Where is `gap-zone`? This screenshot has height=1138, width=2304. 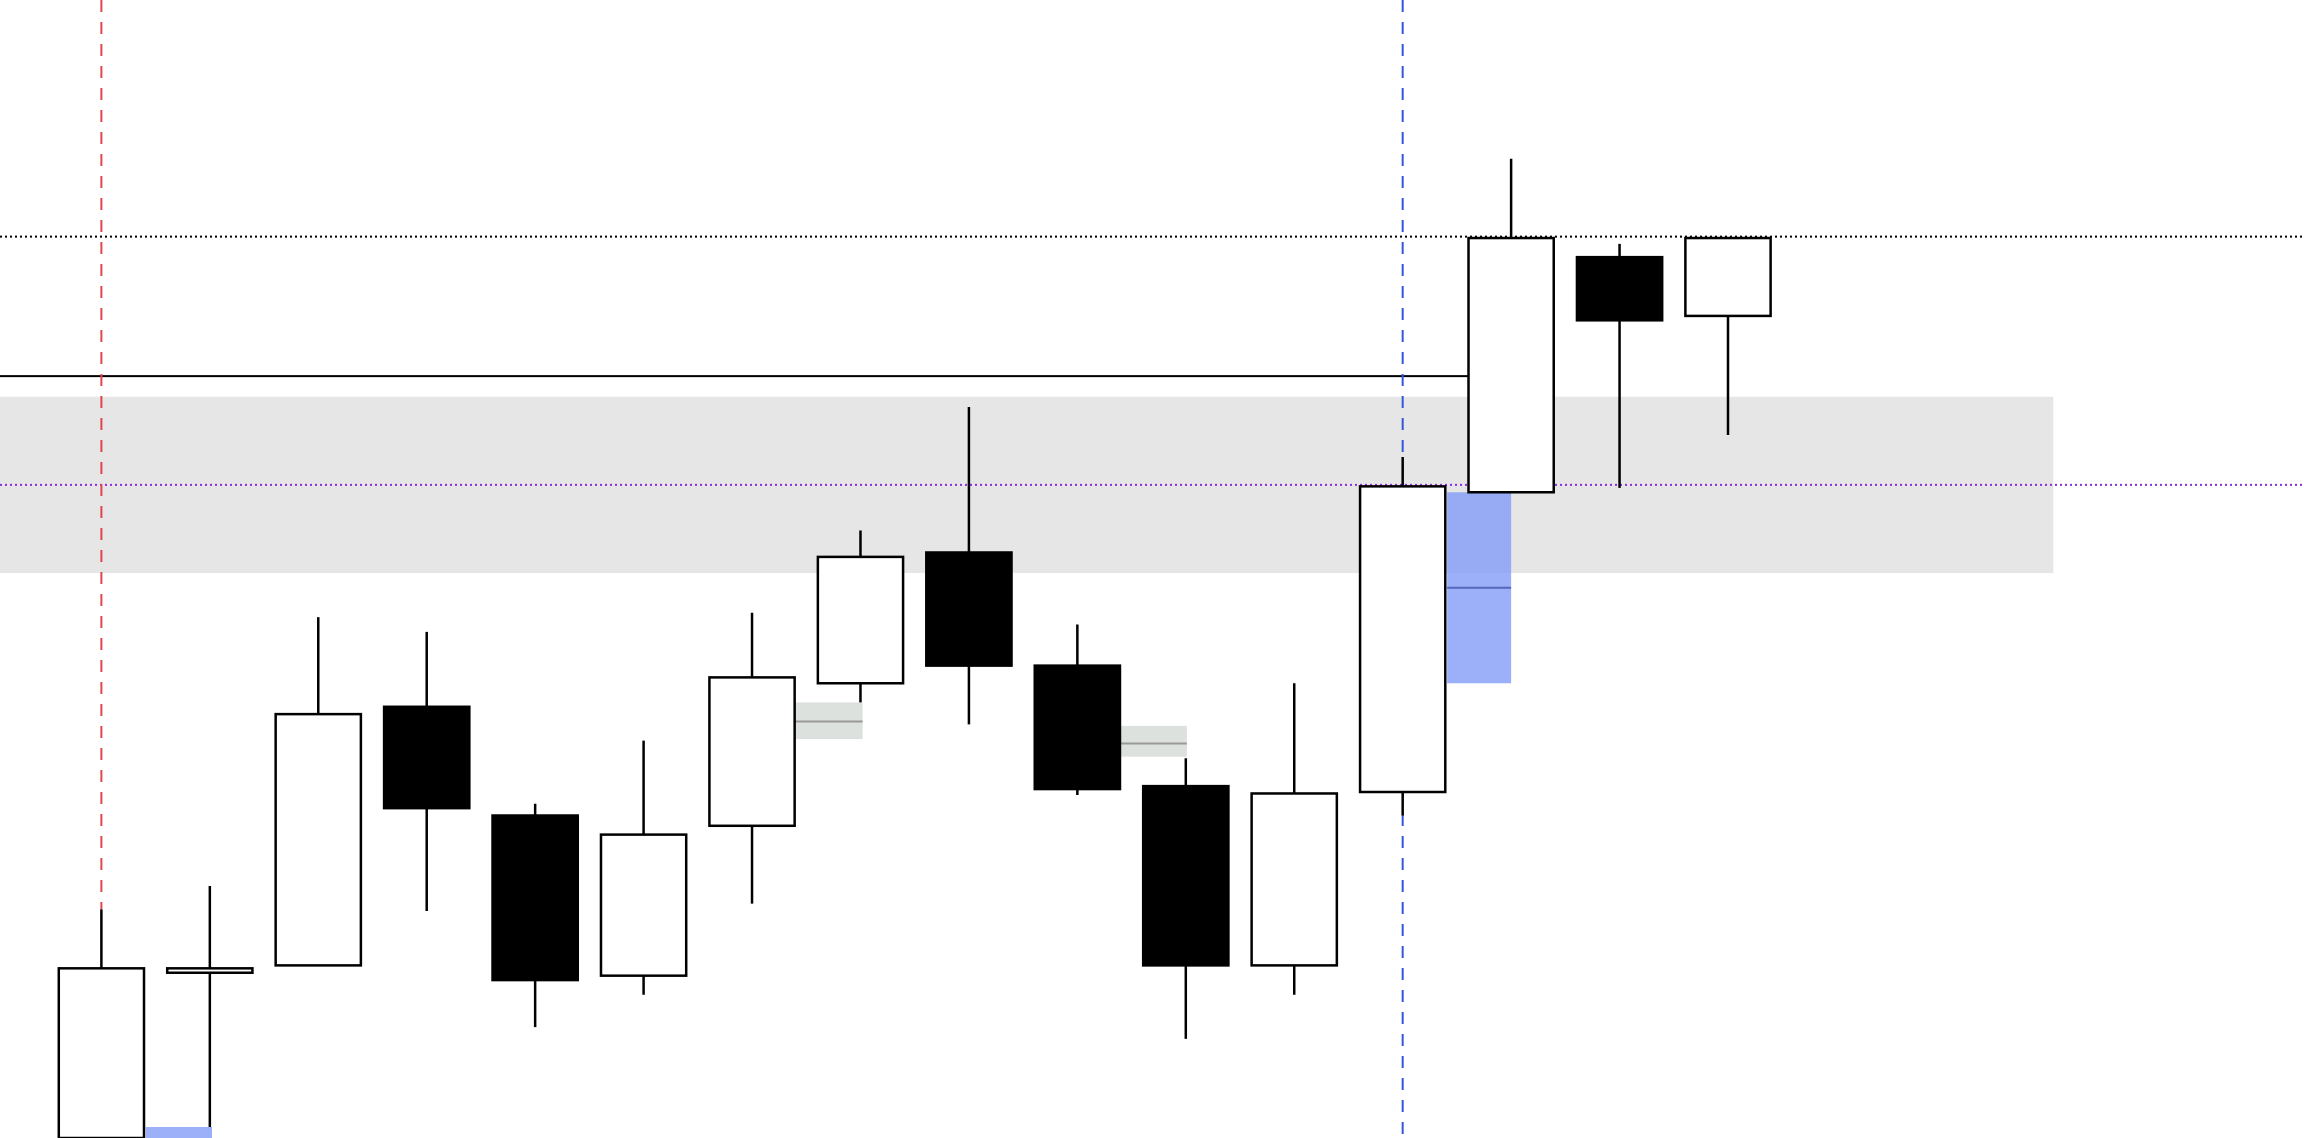 gap-zone is located at coordinates (1153, 741).